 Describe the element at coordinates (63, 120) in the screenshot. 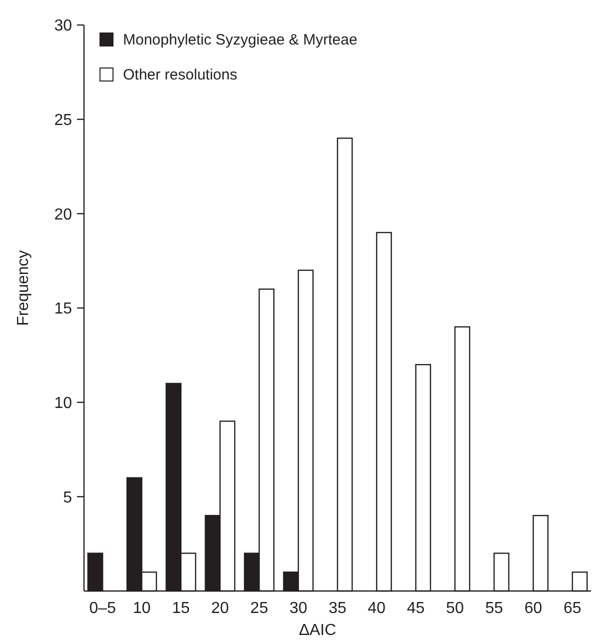

I see `y-tick-label: 25` at that location.